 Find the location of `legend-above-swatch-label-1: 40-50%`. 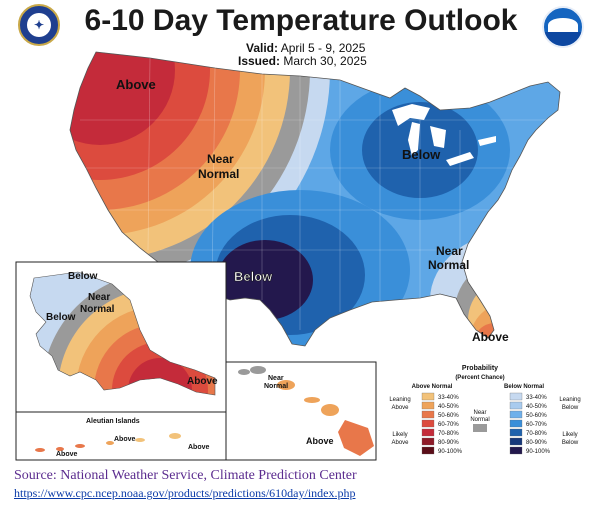

legend-above-swatch-label-1: 40-50% is located at coordinates (448, 407).